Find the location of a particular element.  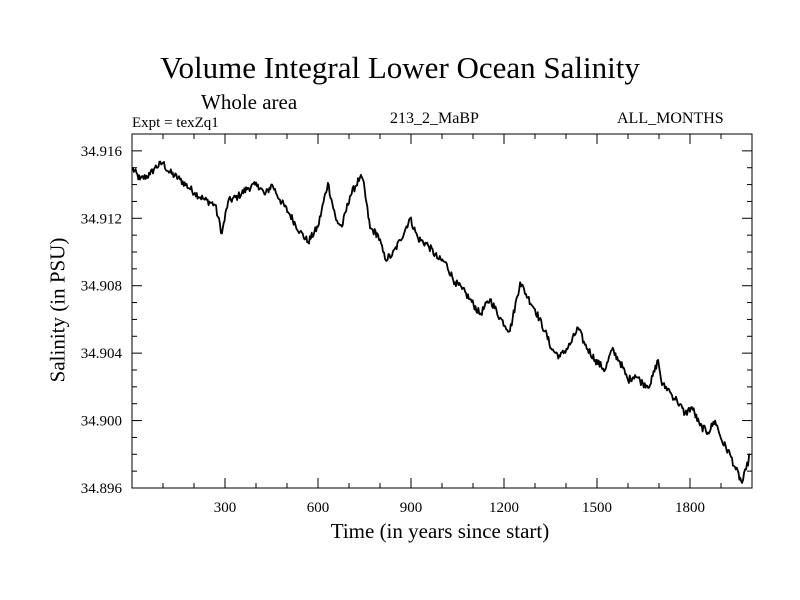

experiment-label: Expt = texZq1 is located at coordinates (175, 123).